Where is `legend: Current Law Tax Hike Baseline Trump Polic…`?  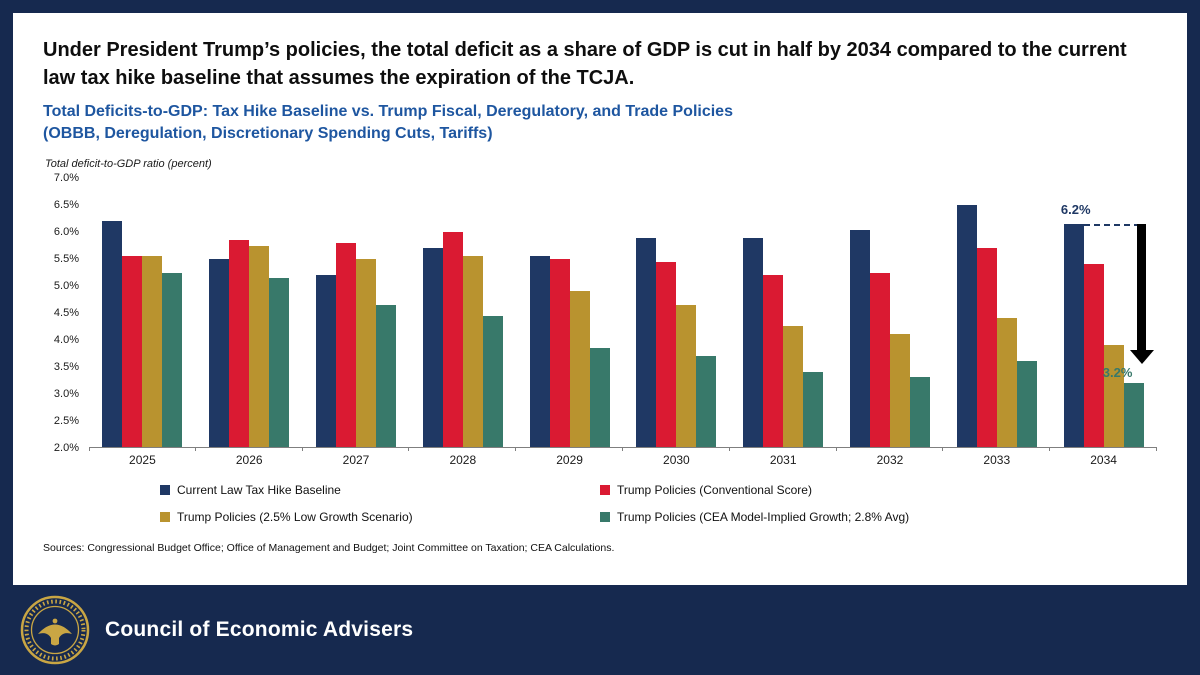 legend: Current Law Tax Hike Baseline Trump Polic… is located at coordinates (600, 503).